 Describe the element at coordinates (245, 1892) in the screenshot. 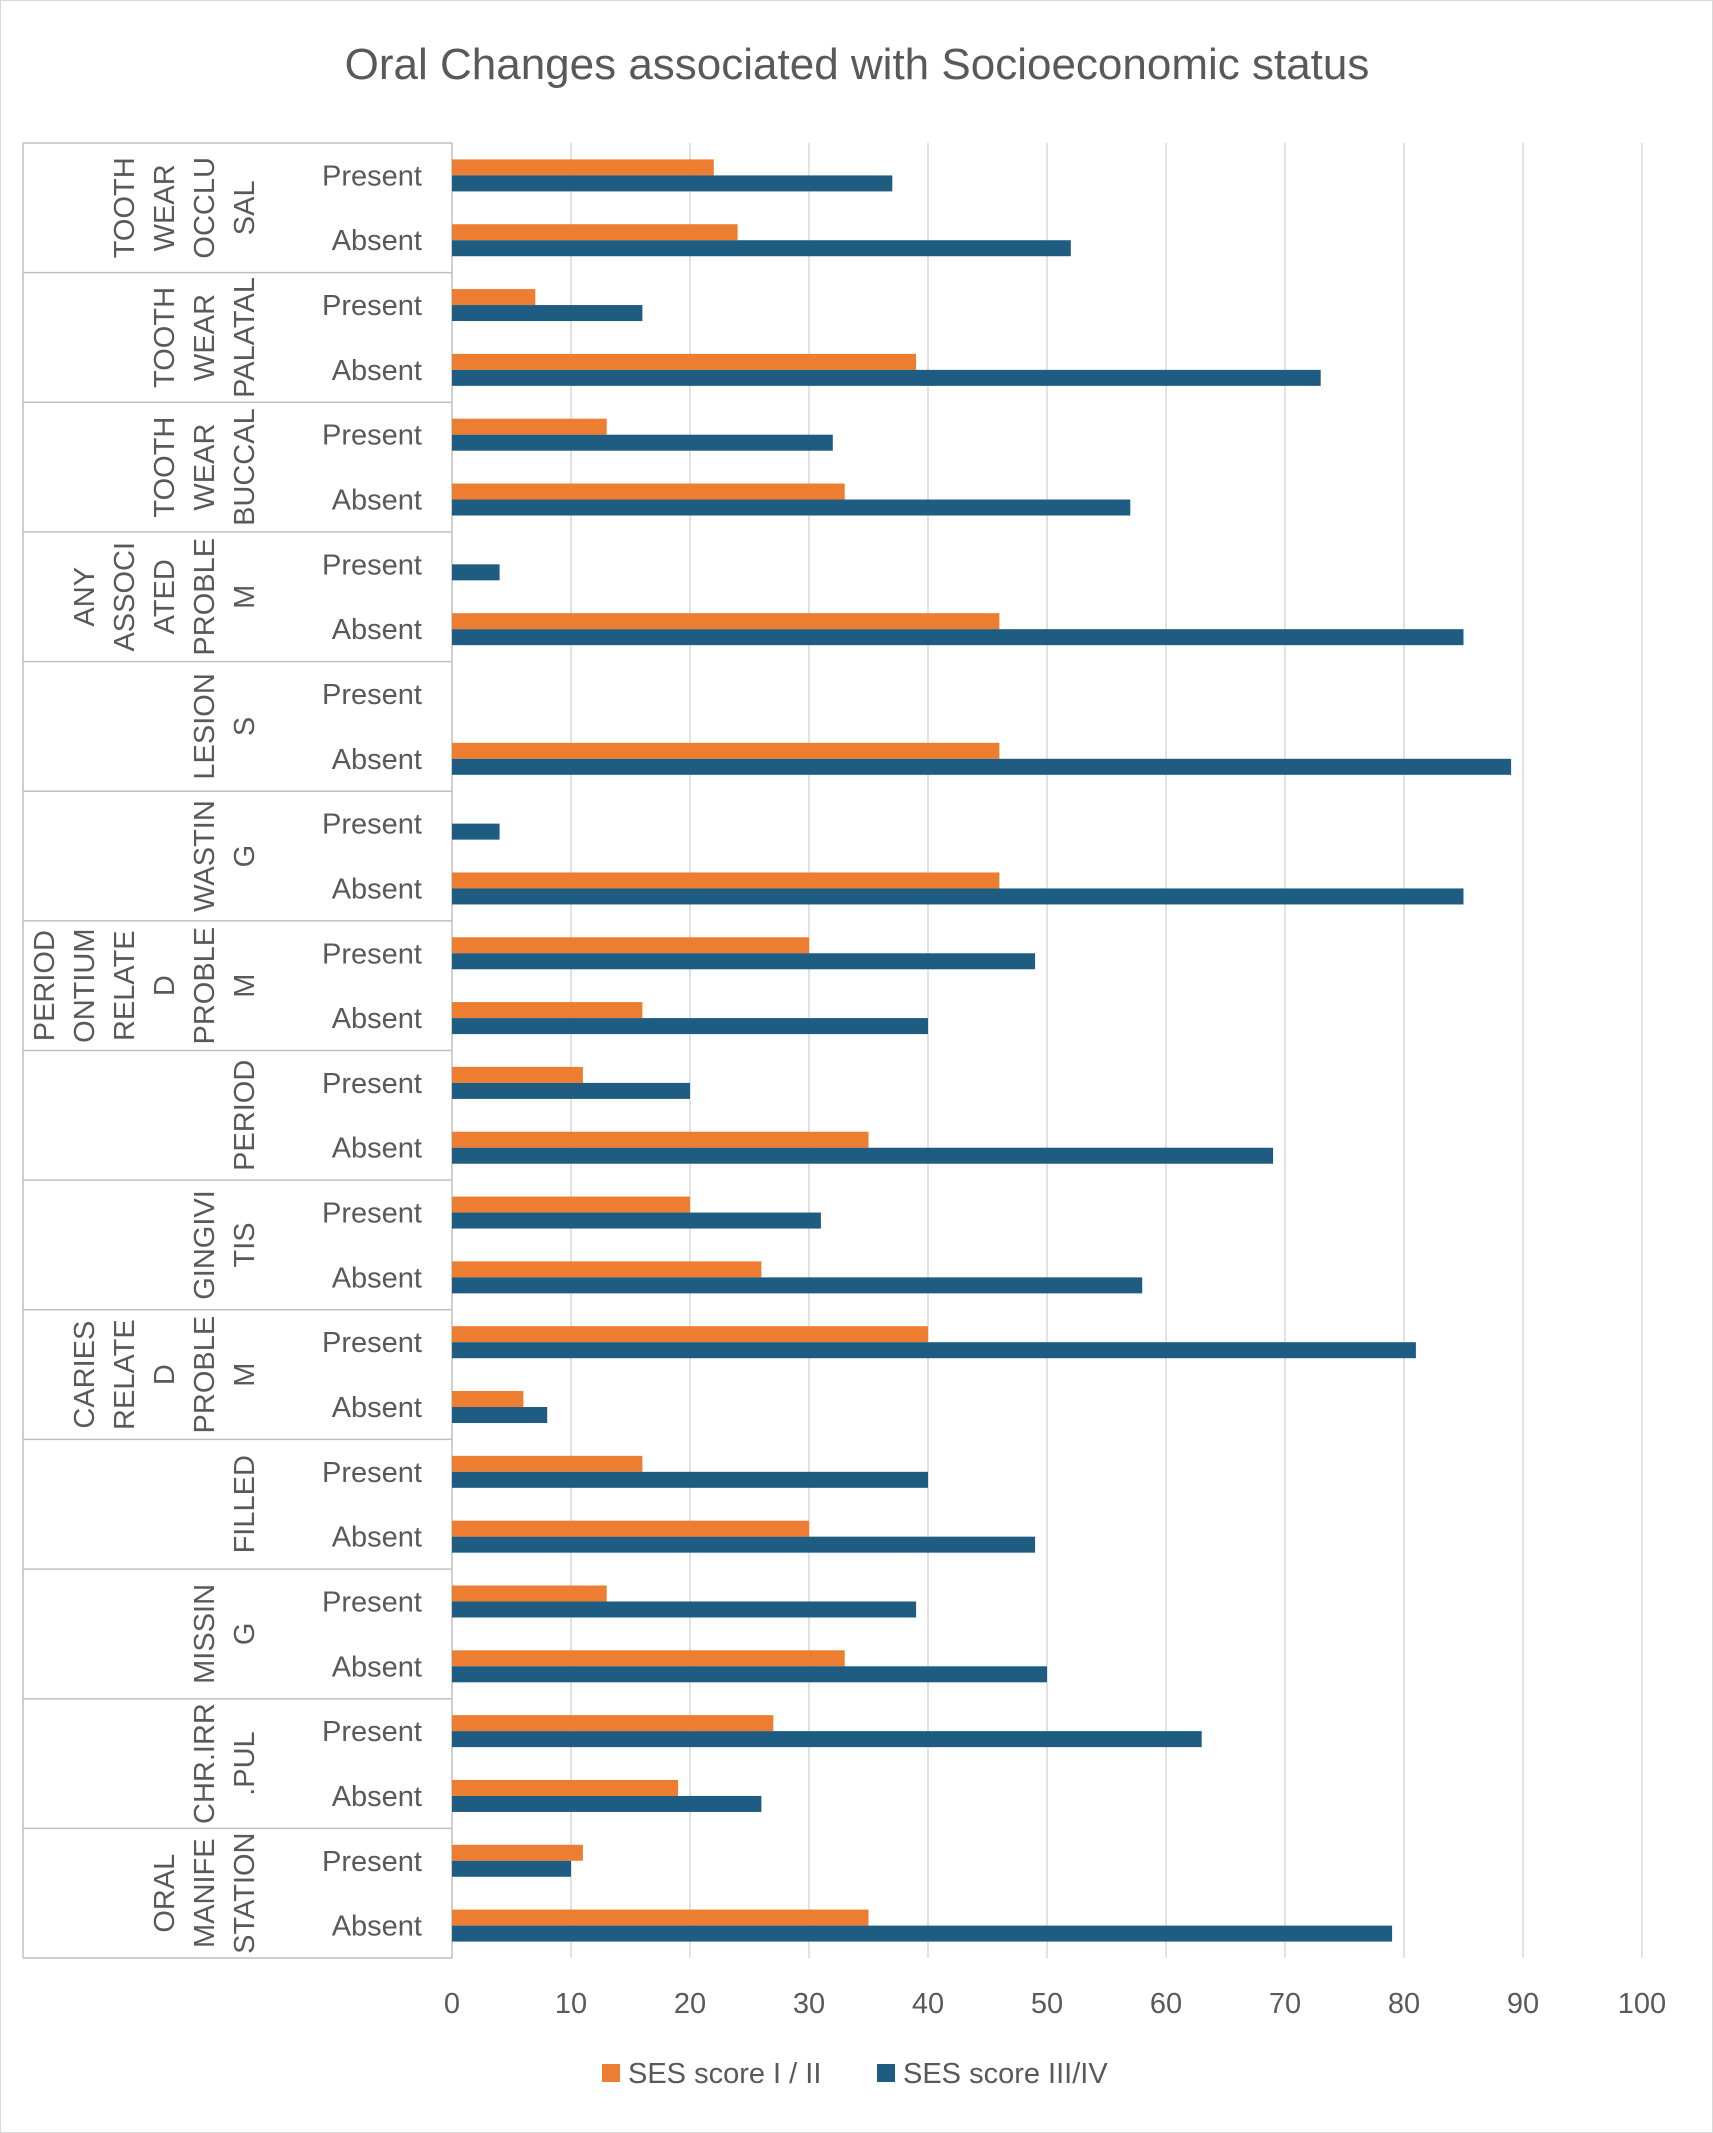

I see `group-label-line: STATION` at that location.